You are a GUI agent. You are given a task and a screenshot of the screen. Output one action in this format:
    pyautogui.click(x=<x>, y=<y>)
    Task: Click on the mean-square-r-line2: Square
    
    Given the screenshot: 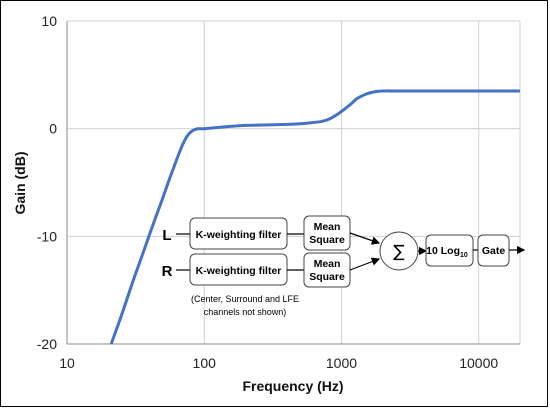 What is the action you would take?
    pyautogui.click(x=327, y=277)
    